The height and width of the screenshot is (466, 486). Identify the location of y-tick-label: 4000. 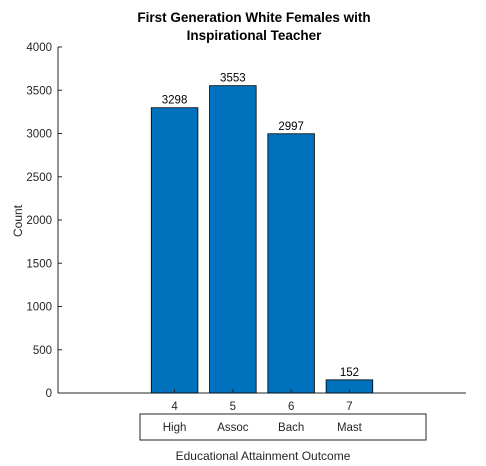
(39, 48).